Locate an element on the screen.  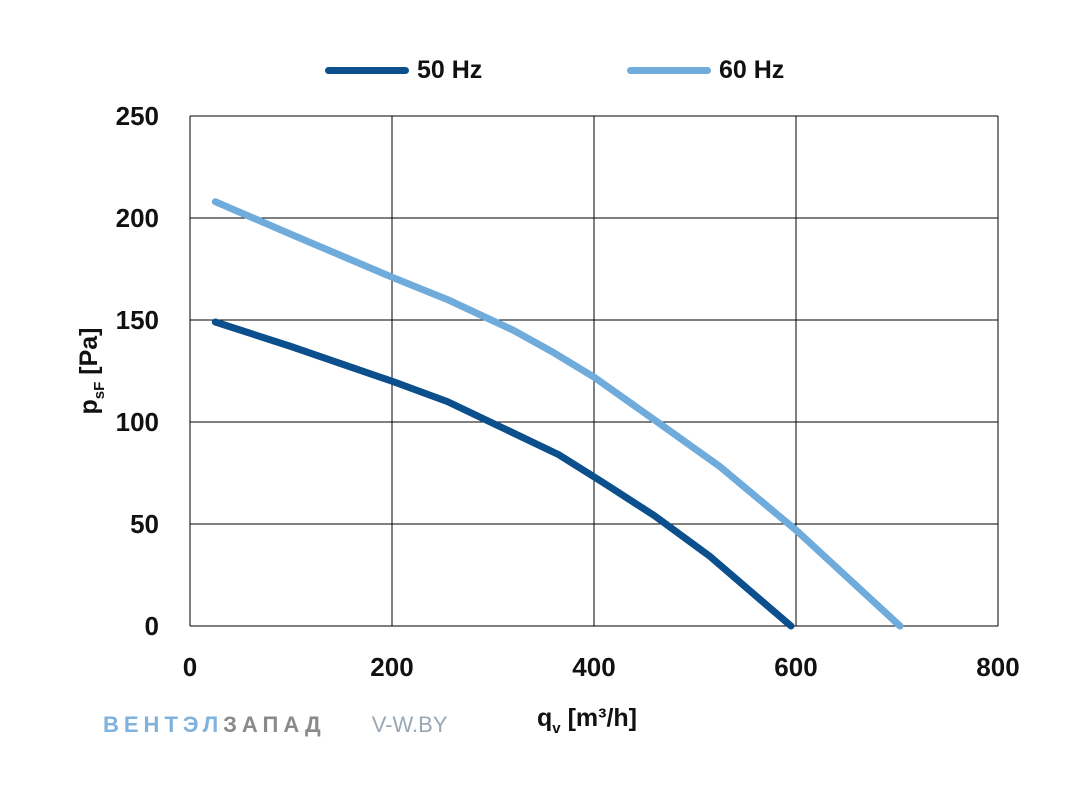
x-tick-label-400: 400 is located at coordinates (593, 667).